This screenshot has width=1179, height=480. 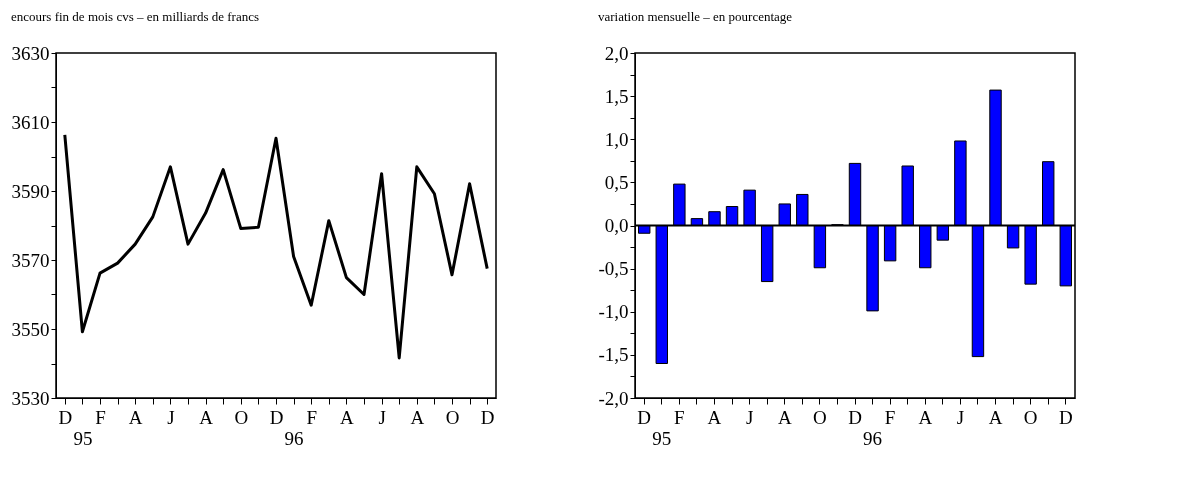 I want to click on y-tick-label: 3590, so click(x=30, y=191).